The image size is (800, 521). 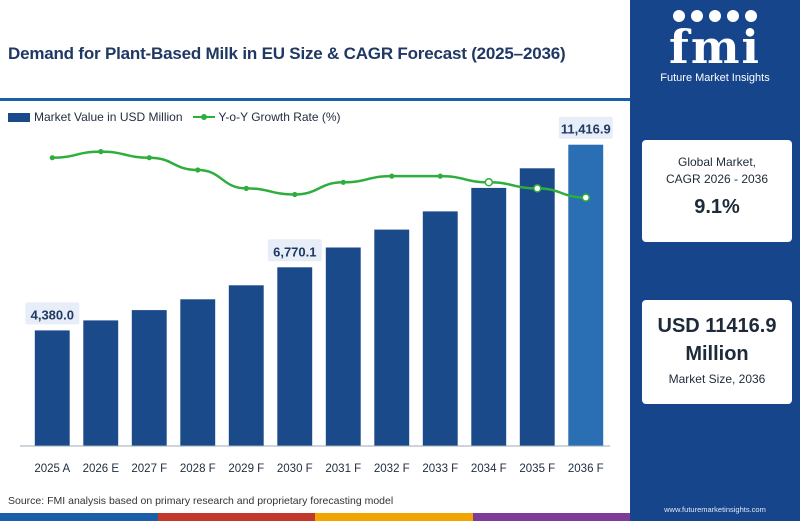 What do you see at coordinates (715, 47) in the screenshot?
I see `logo-wordmark: fmi` at bounding box center [715, 47].